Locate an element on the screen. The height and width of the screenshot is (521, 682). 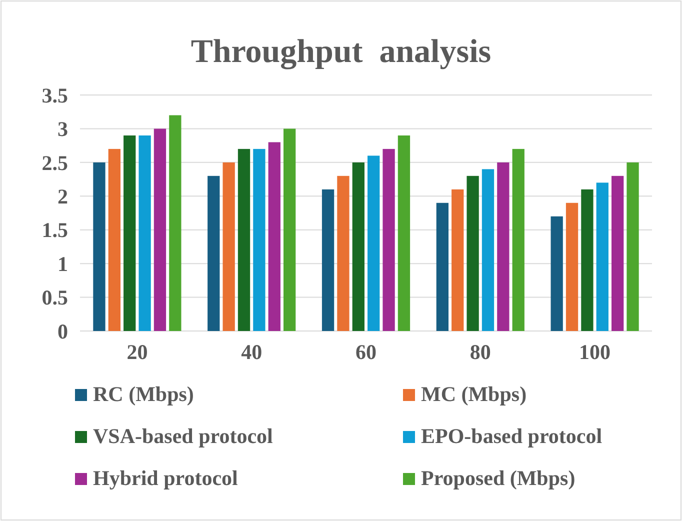
y-tick-label: 1 is located at coordinates (63, 264).